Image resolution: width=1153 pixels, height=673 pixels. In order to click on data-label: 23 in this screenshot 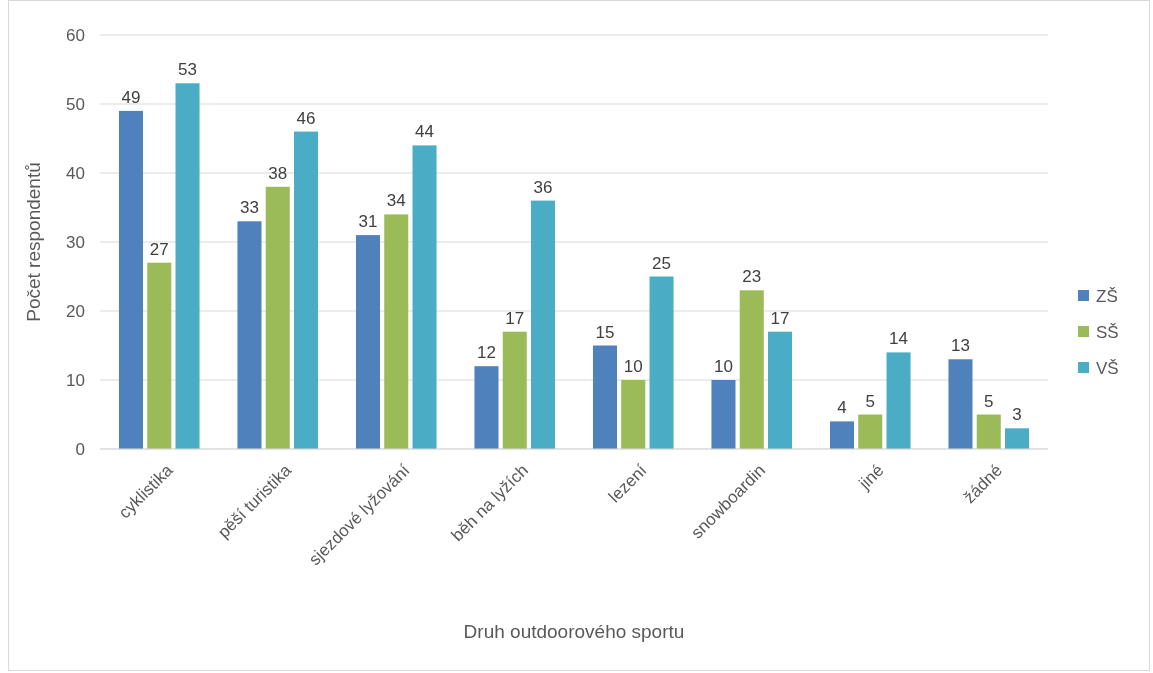, I will do `click(752, 277)`.